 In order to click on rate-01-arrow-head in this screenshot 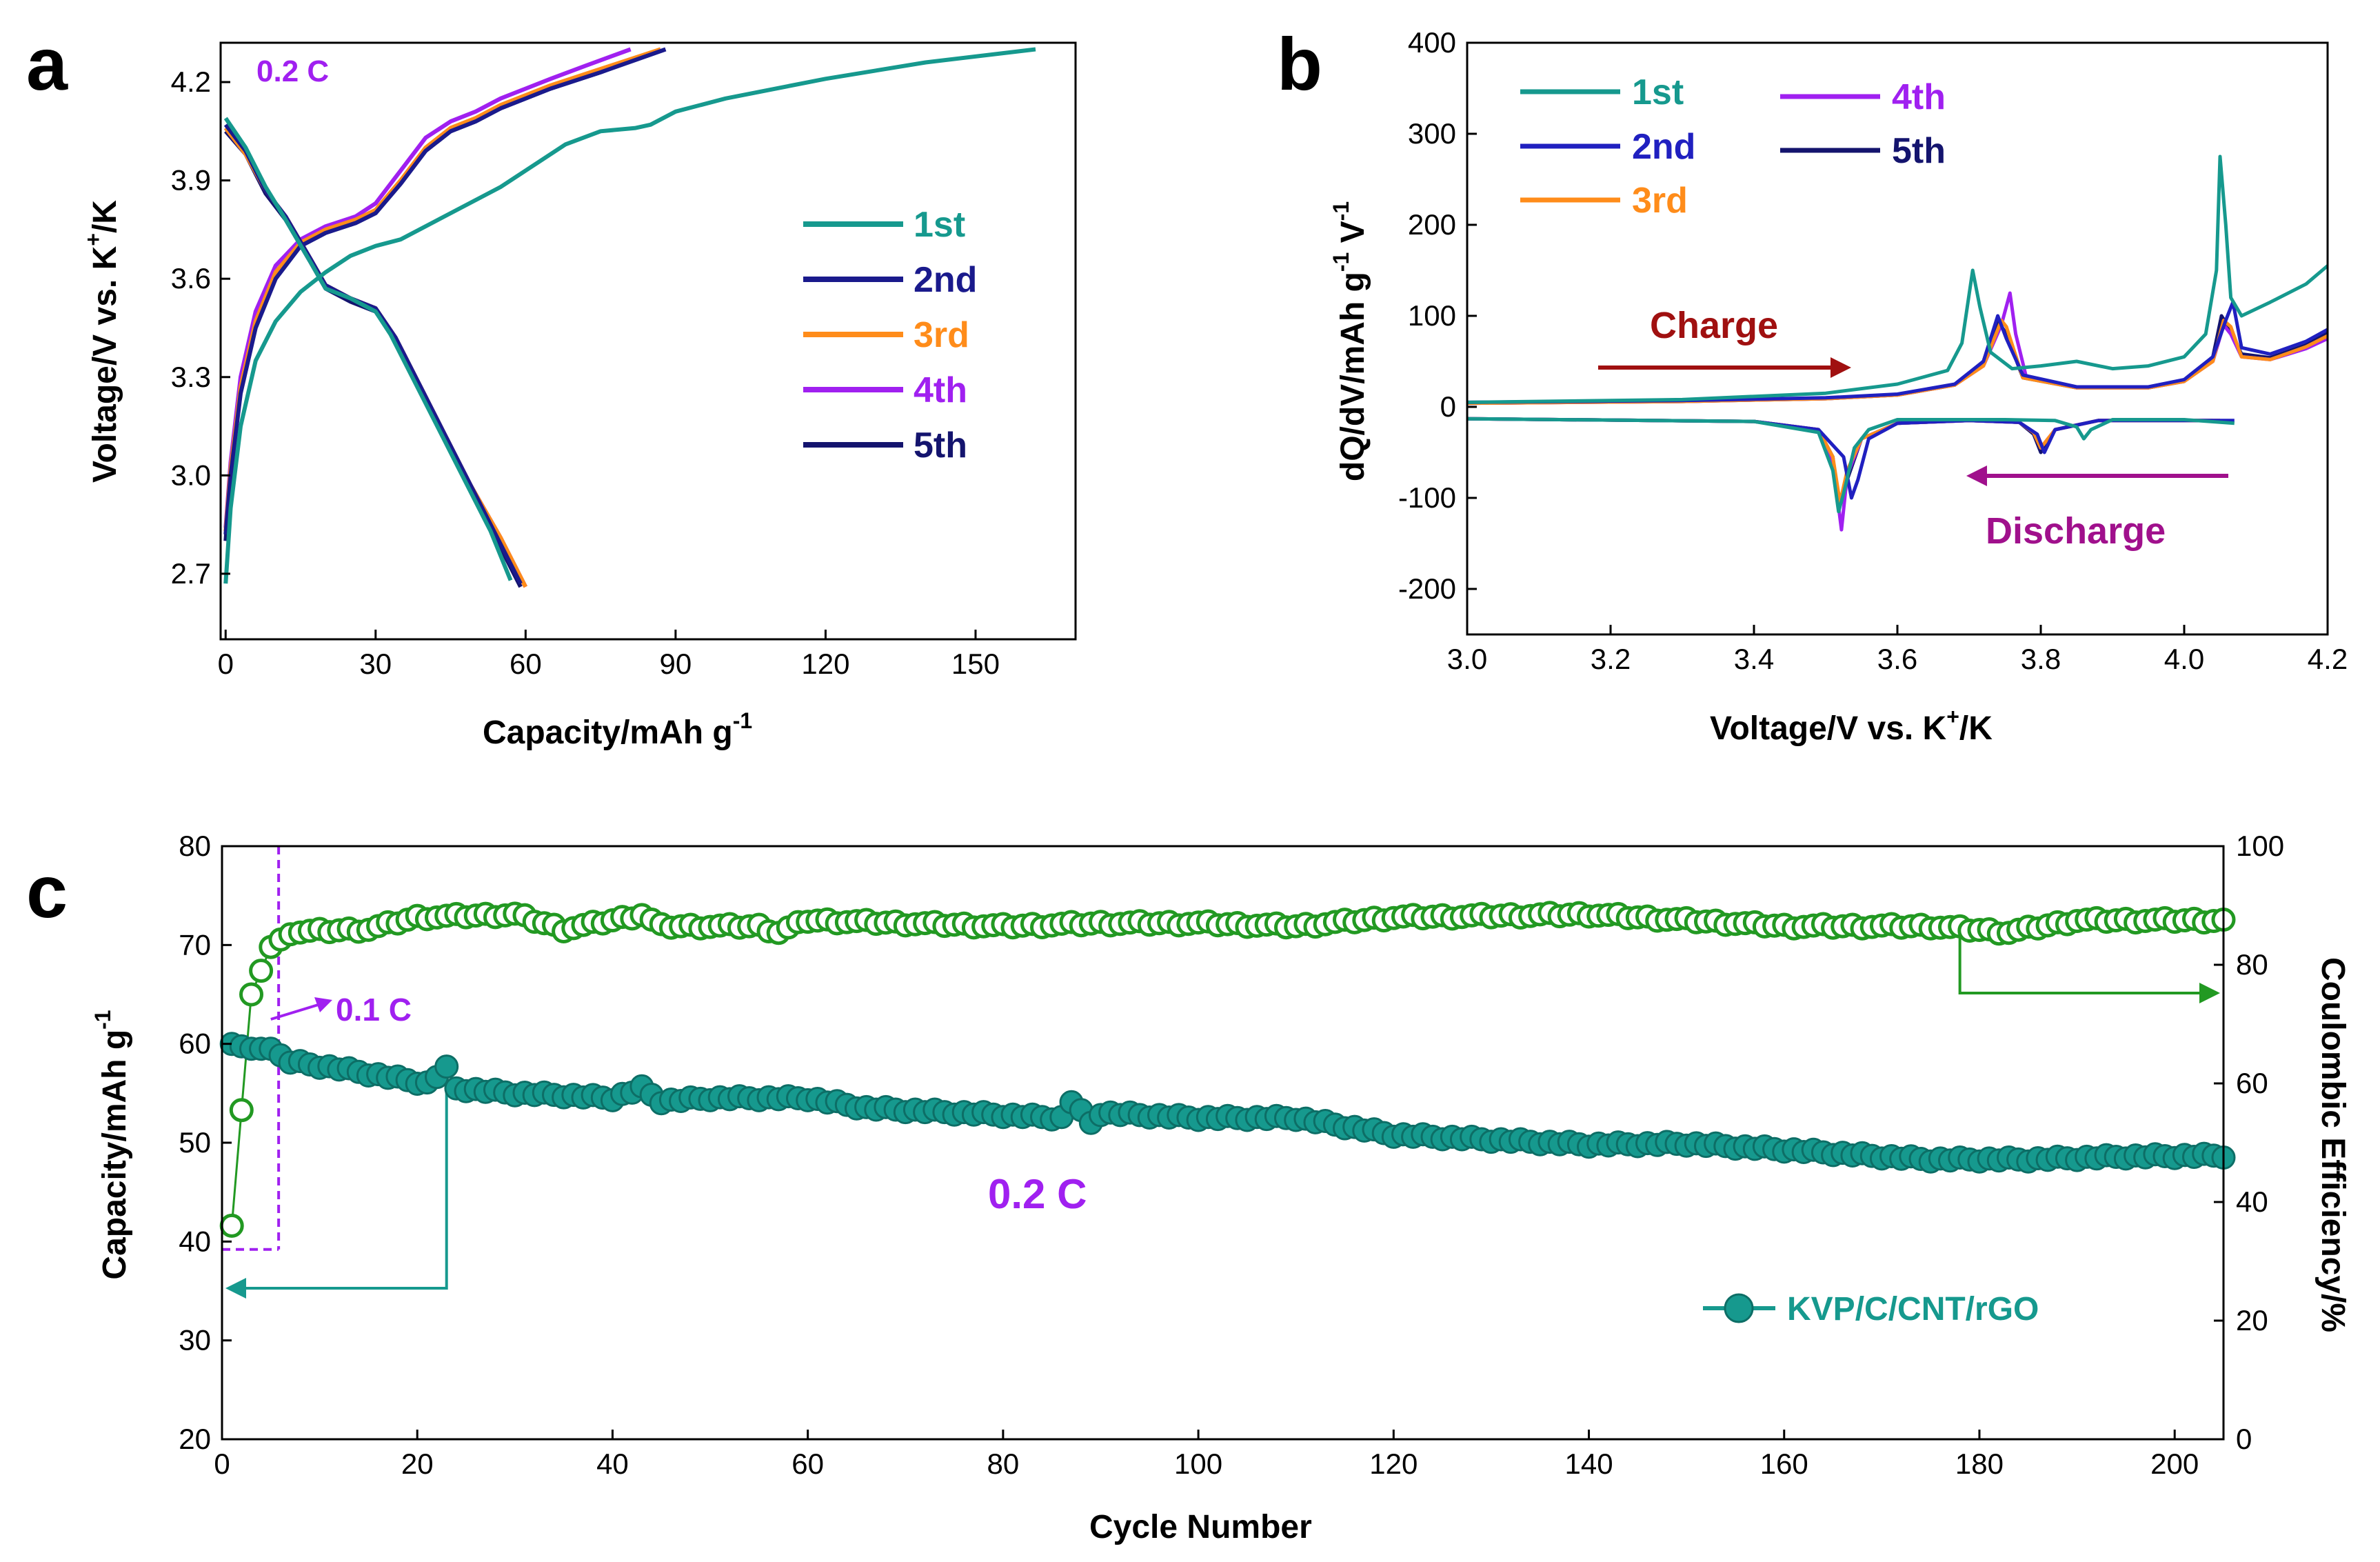, I will do `click(323, 1004)`.